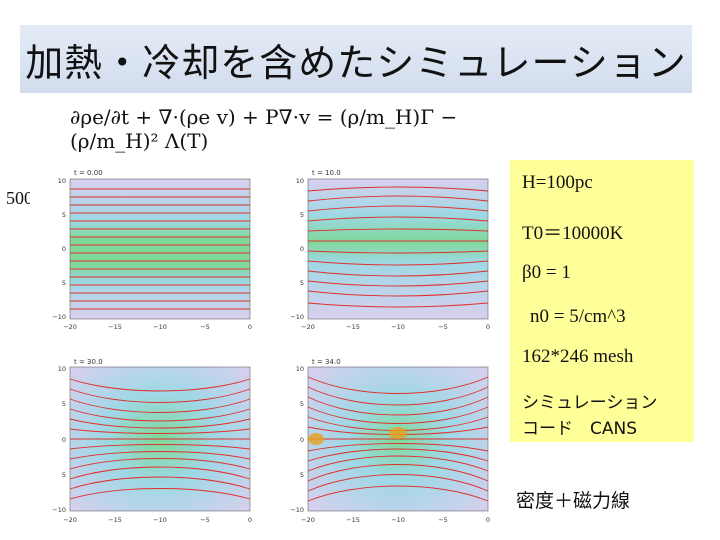 The image size is (720, 540). What do you see at coordinates (152, 441) in the screenshot?
I see `panel-3-plot: t = 30.0 10 5 0 5 −10 −20 −15 −10 −5 0` at bounding box center [152, 441].